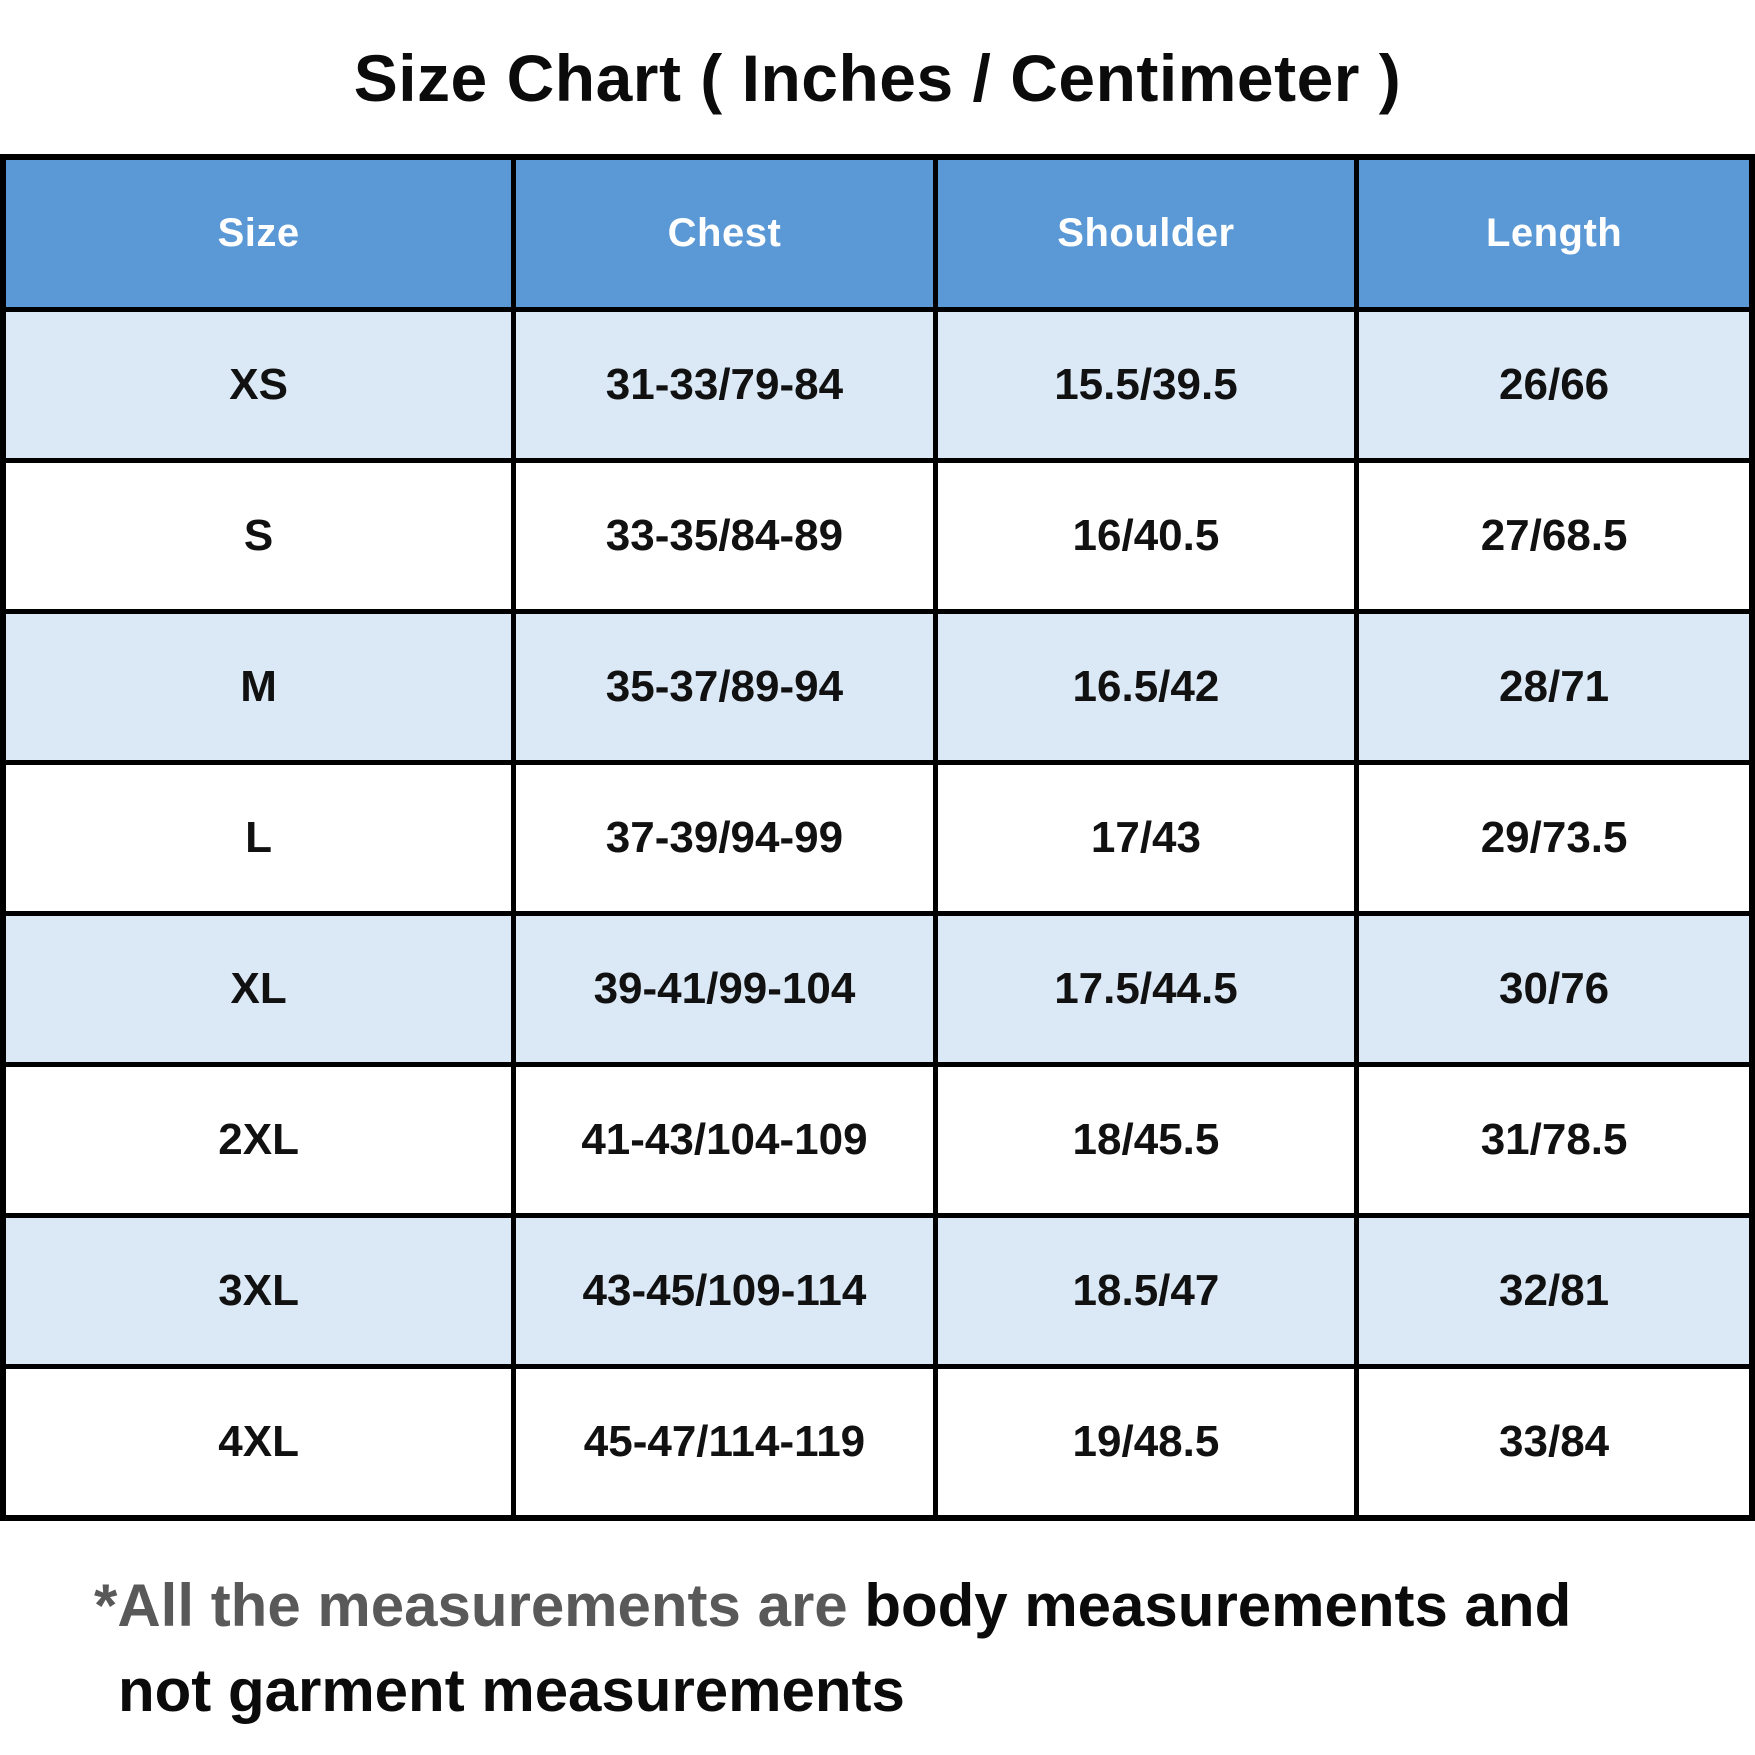 This screenshot has height=1755, width=1755. I want to click on cell-chest: 45-47/114-119, so click(724, 1442).